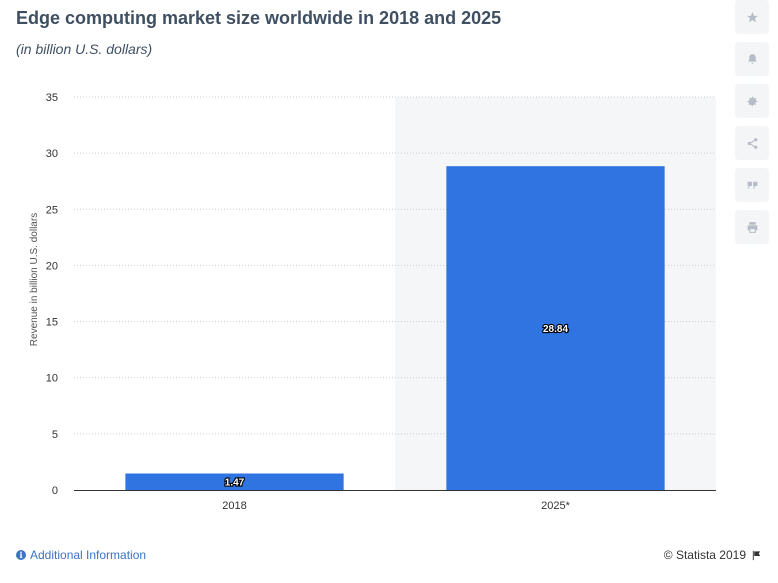  Describe the element at coordinates (52, 379) in the screenshot. I see `y-tick-label: 10` at that location.